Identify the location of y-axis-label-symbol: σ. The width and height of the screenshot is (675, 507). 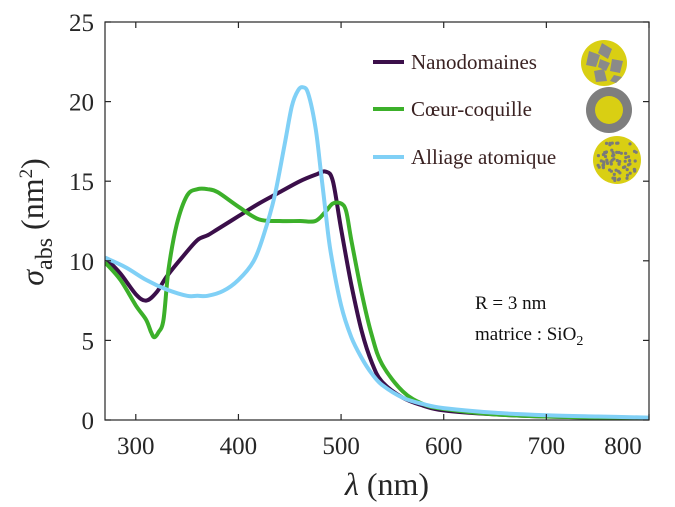
(32, 277).